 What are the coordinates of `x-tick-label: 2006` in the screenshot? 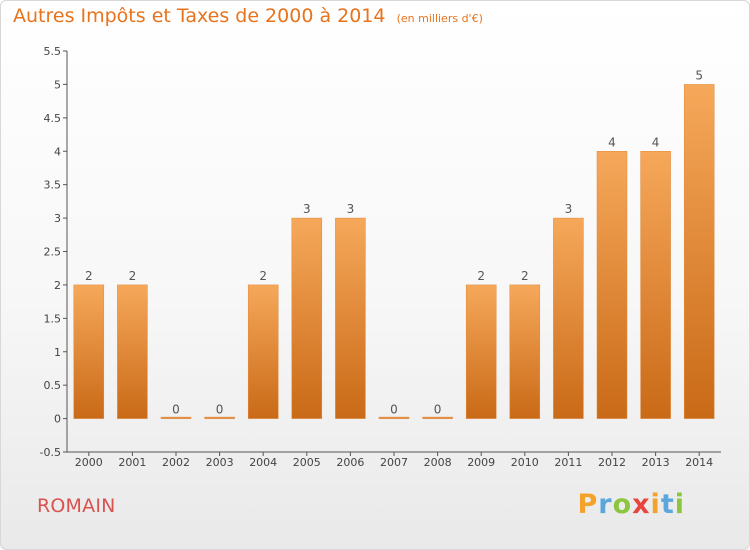 It's located at (350, 462).